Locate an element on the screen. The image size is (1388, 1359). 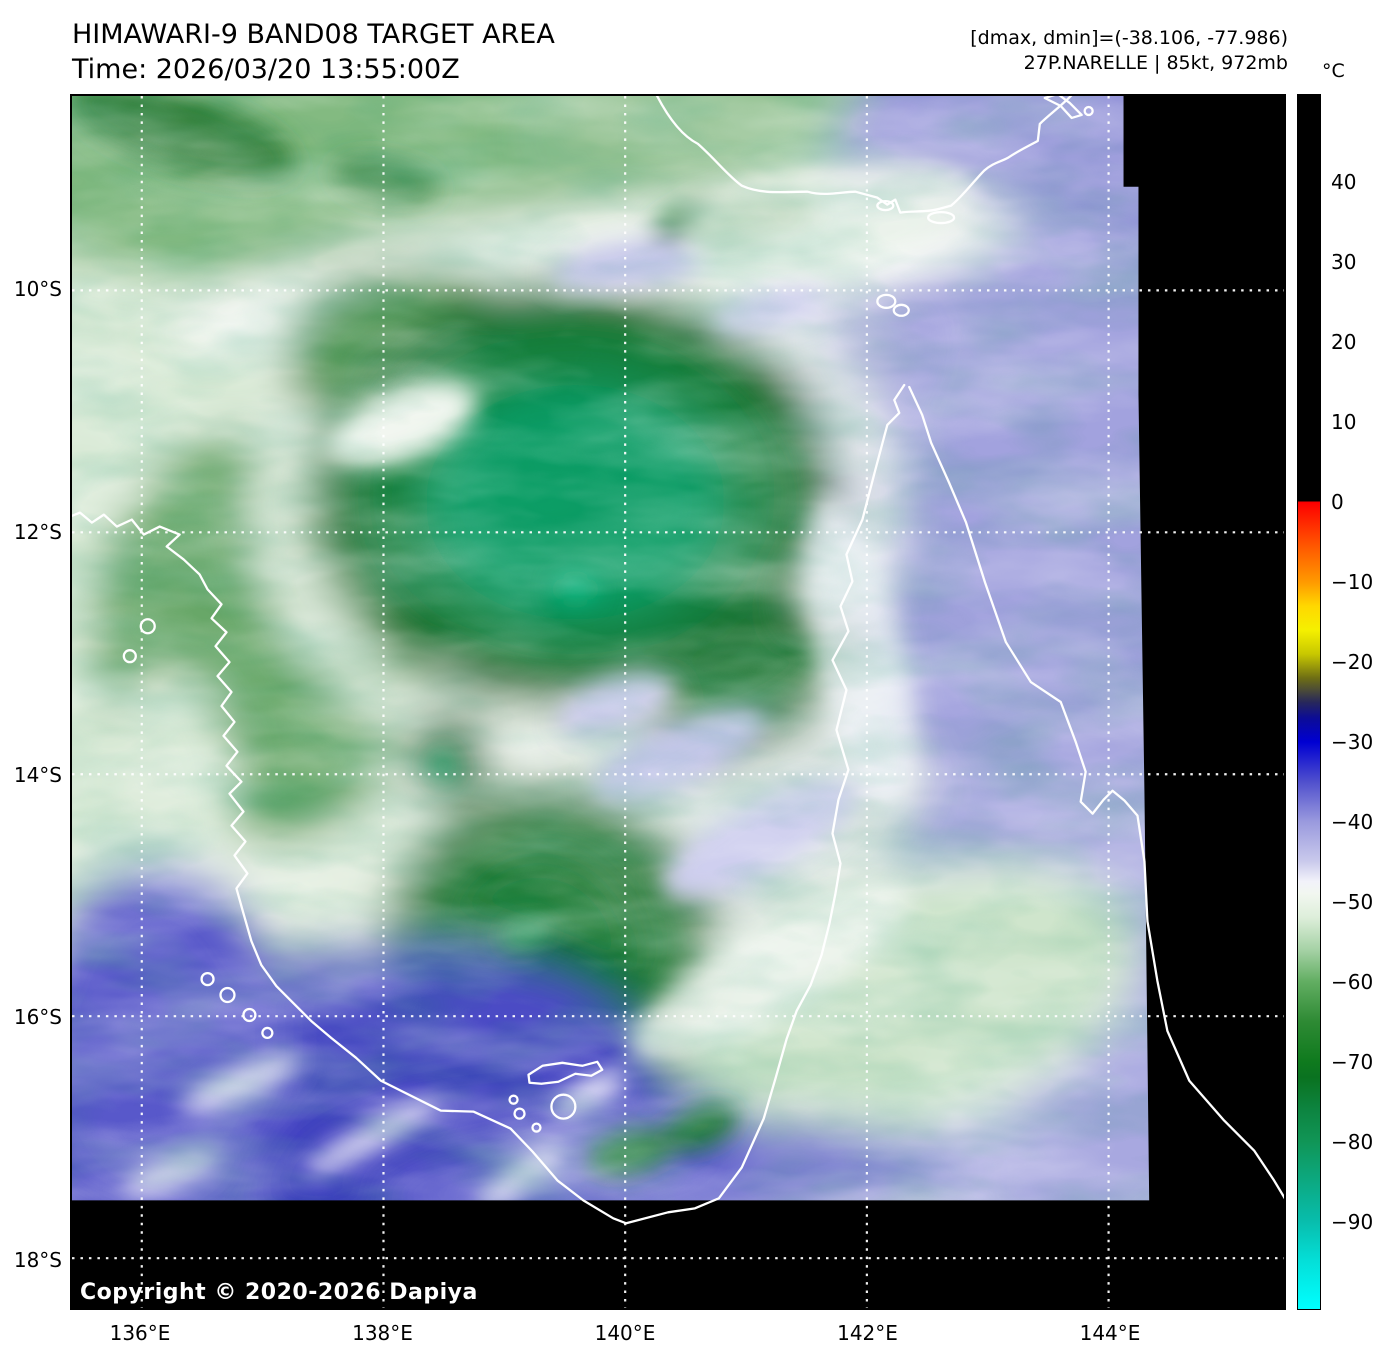
colorbar-unit-label: °C is located at coordinates (1333, 71).